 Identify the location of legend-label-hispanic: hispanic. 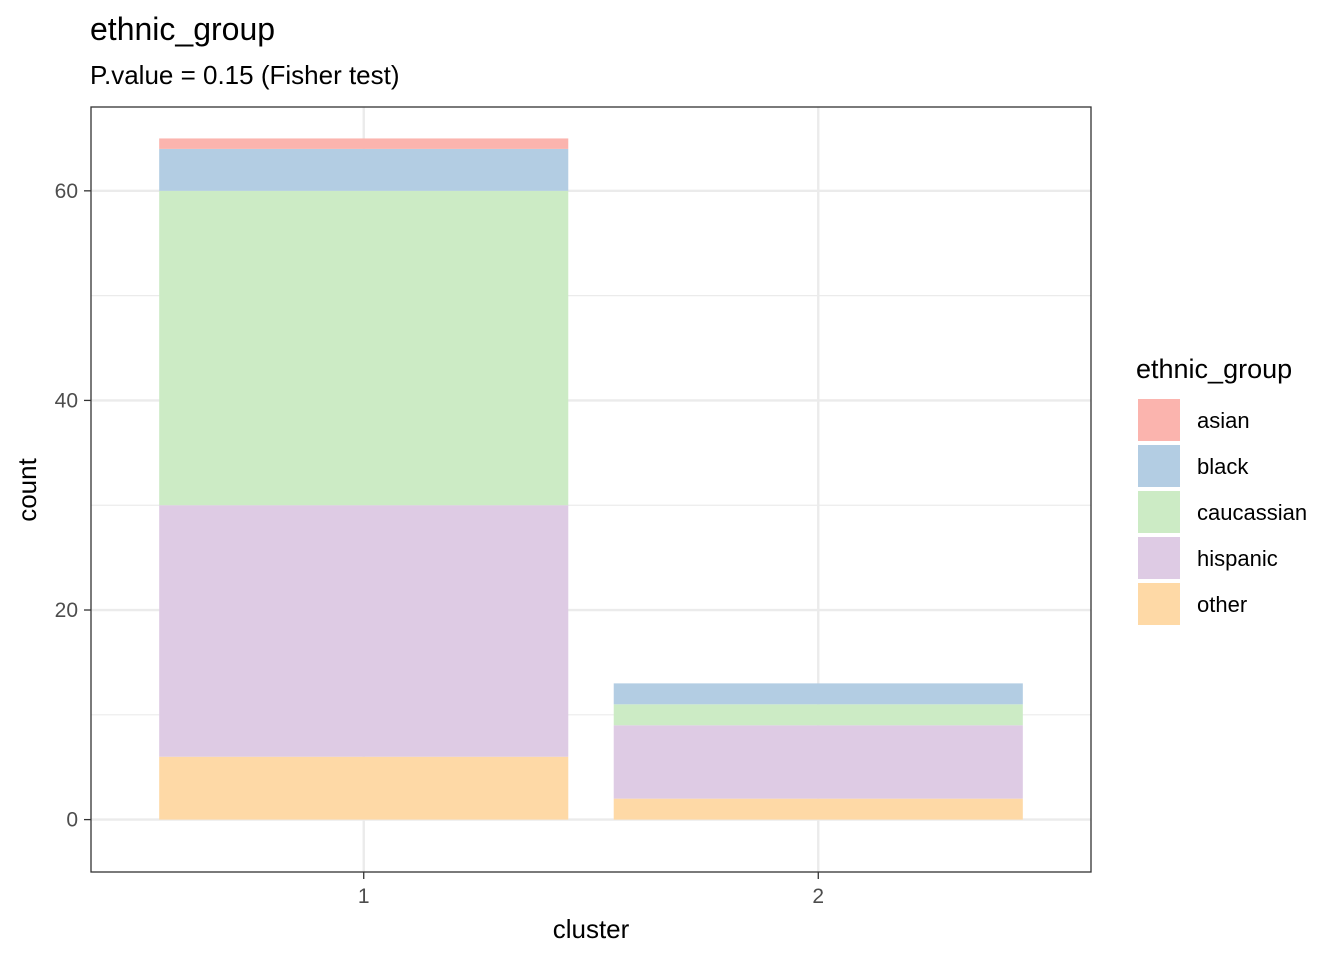
(1237, 558).